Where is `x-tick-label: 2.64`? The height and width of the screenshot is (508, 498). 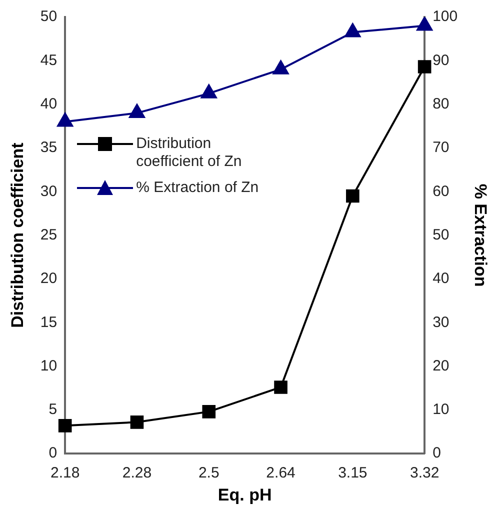 x-tick-label: 2.64 is located at coordinates (281, 473).